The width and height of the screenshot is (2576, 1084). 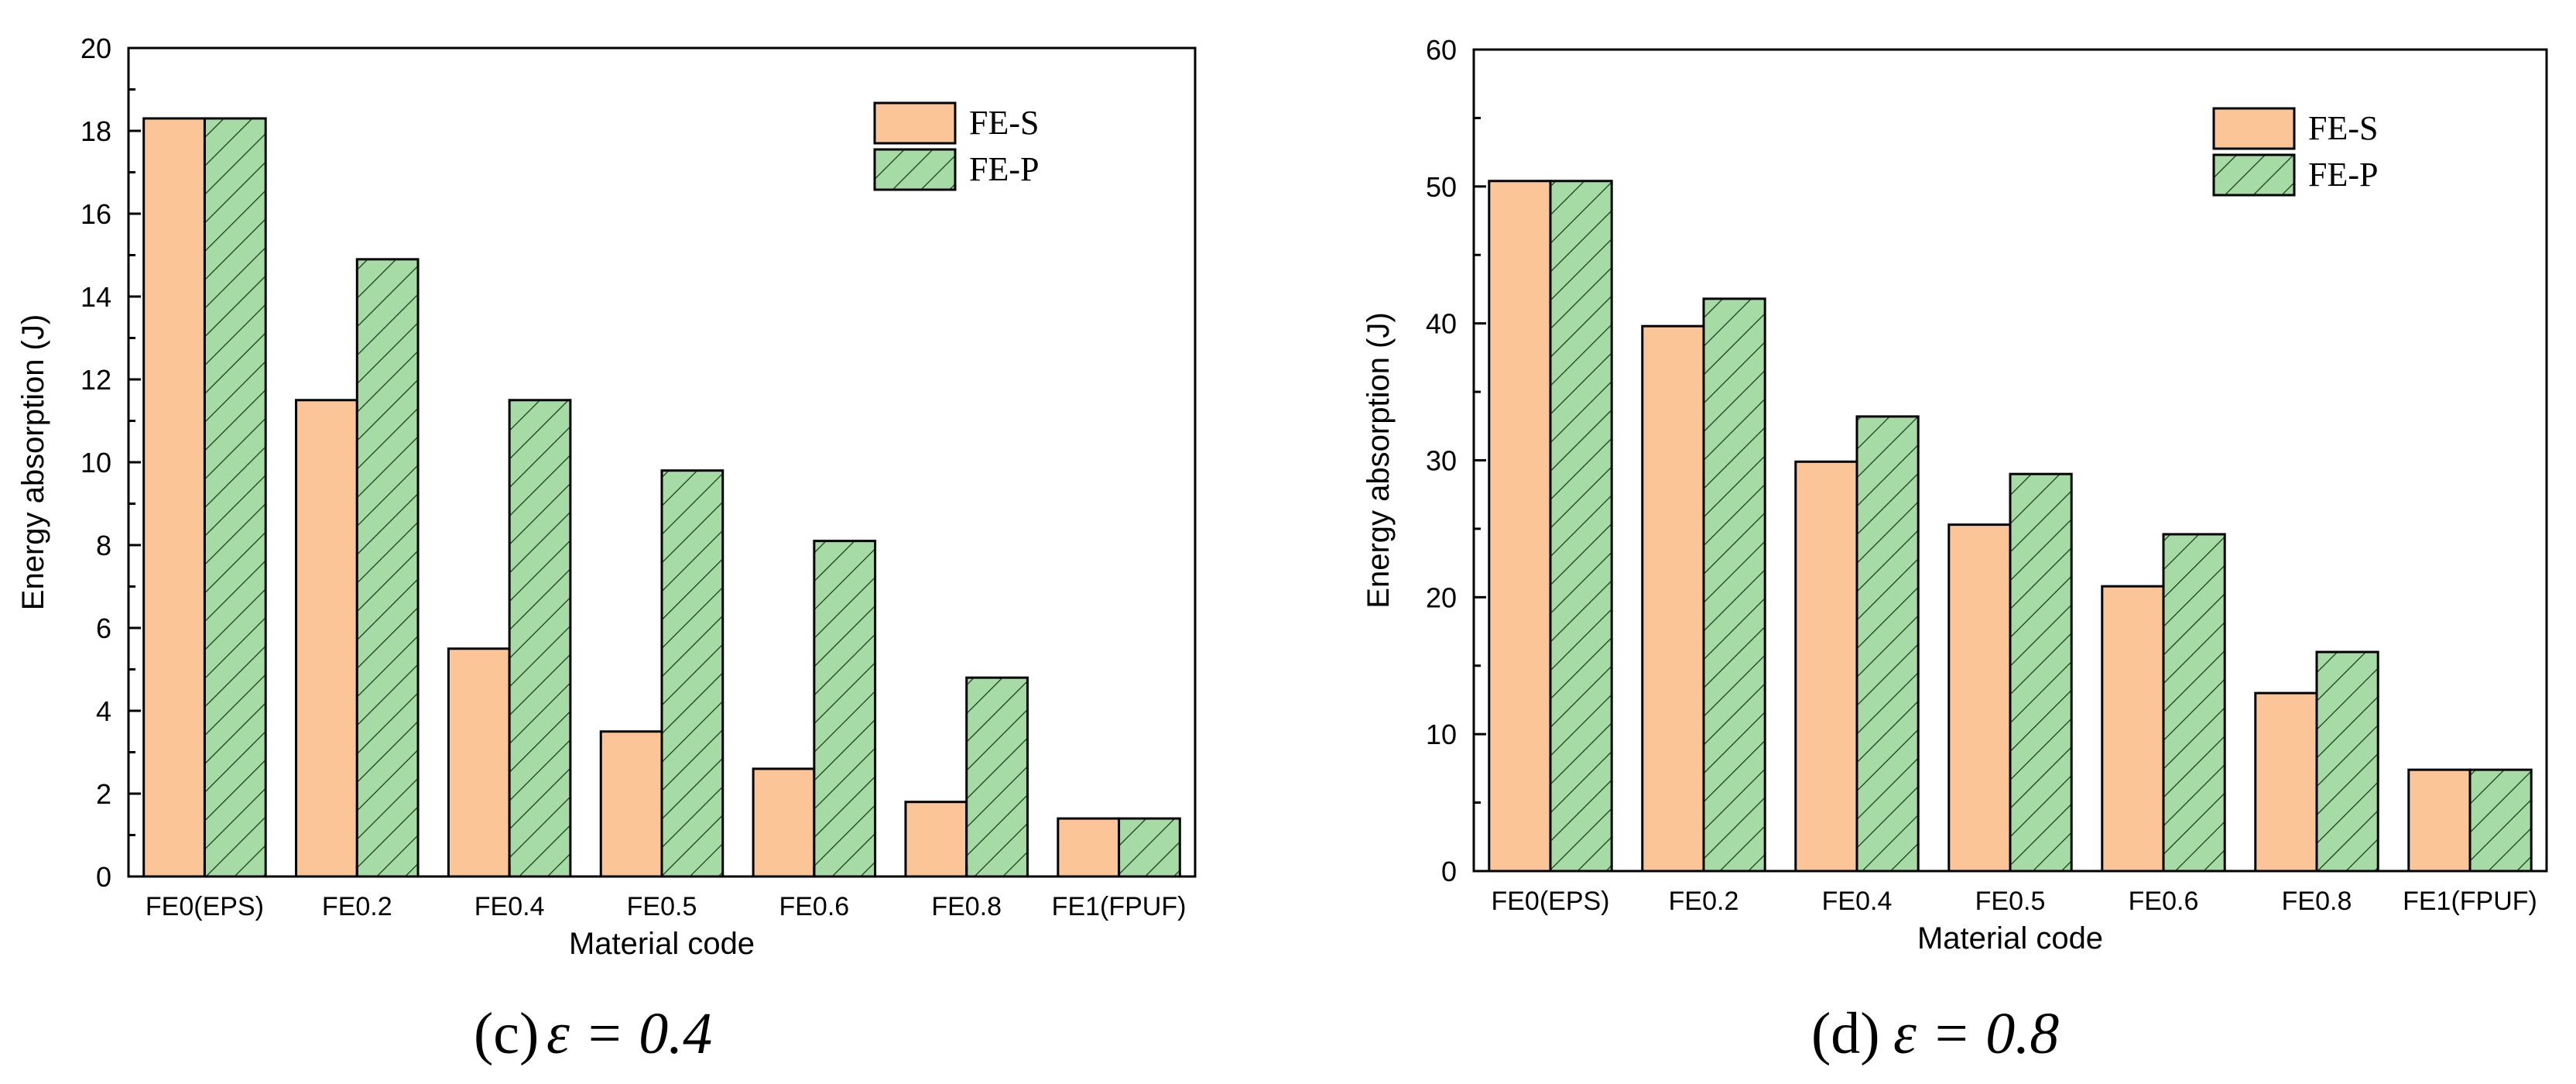 What do you see at coordinates (1976, 1033) in the screenshot?
I see `caption-expression: ε = 0.8` at bounding box center [1976, 1033].